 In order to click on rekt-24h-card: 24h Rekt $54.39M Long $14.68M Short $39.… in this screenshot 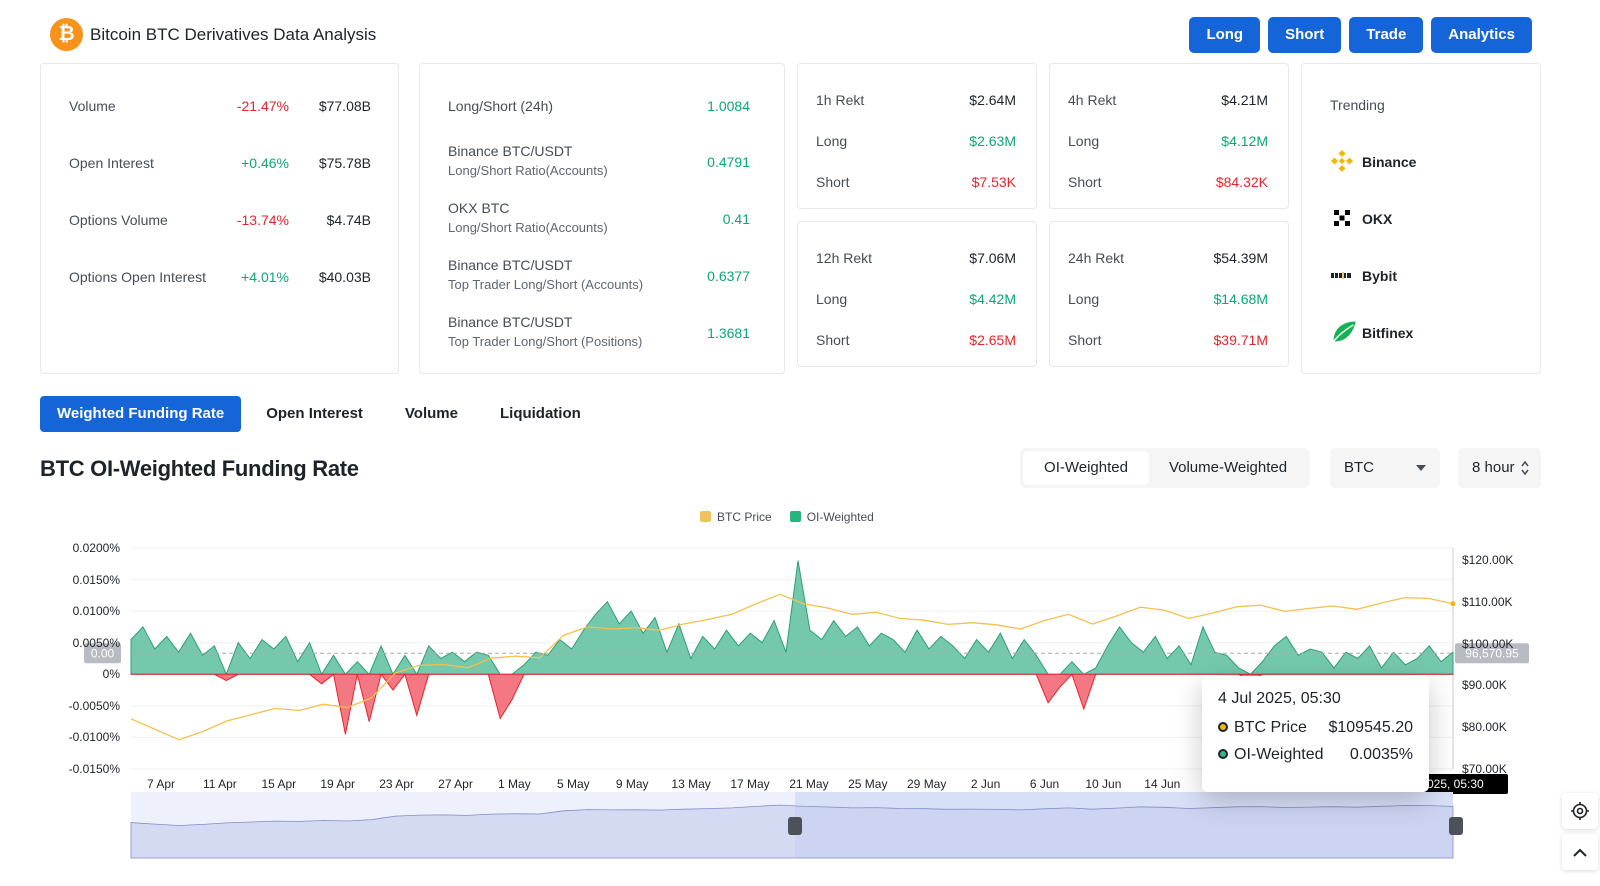, I will do `click(1169, 294)`.